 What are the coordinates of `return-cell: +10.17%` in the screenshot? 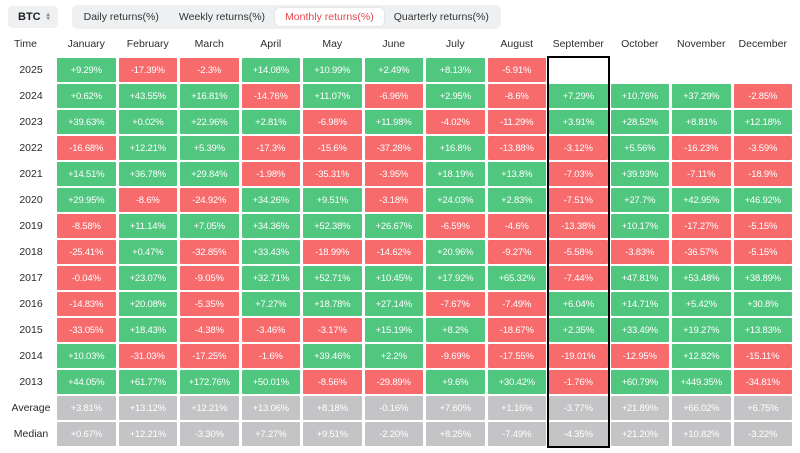 It's located at (639, 226).